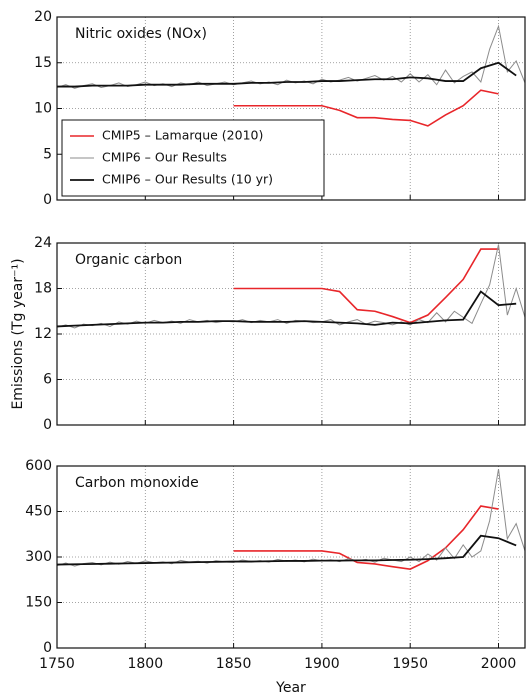  I want to click on legend-label: CMIP6 – Our Results (10 yr), so click(187, 179).